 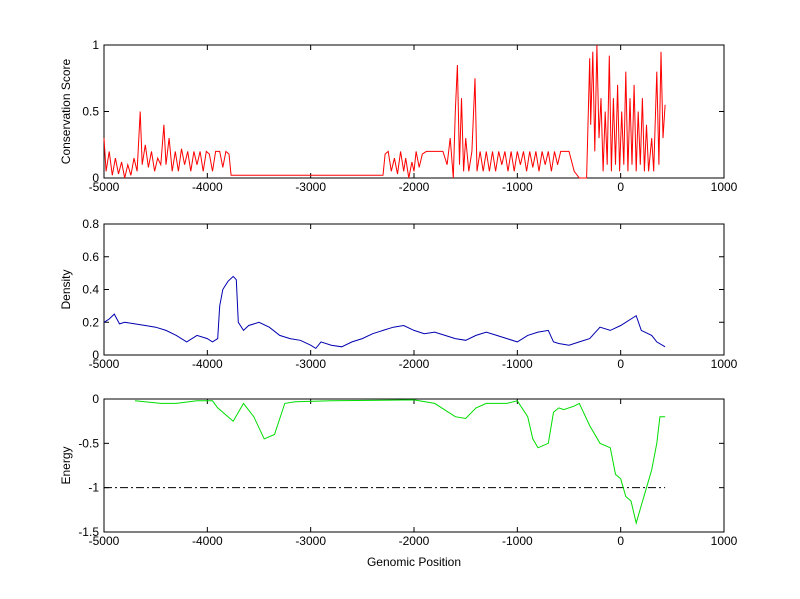 I want to click on y-tick-label: 0.5, so click(x=90, y=112).